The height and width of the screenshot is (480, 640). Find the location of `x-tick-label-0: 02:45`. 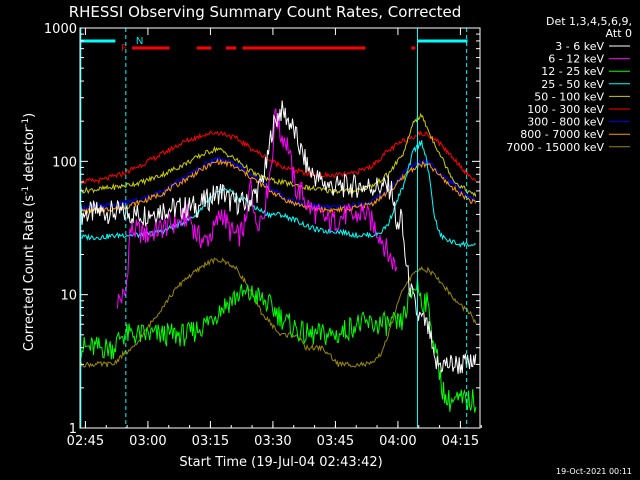

x-tick-label-0: 02:45 is located at coordinates (85, 441).